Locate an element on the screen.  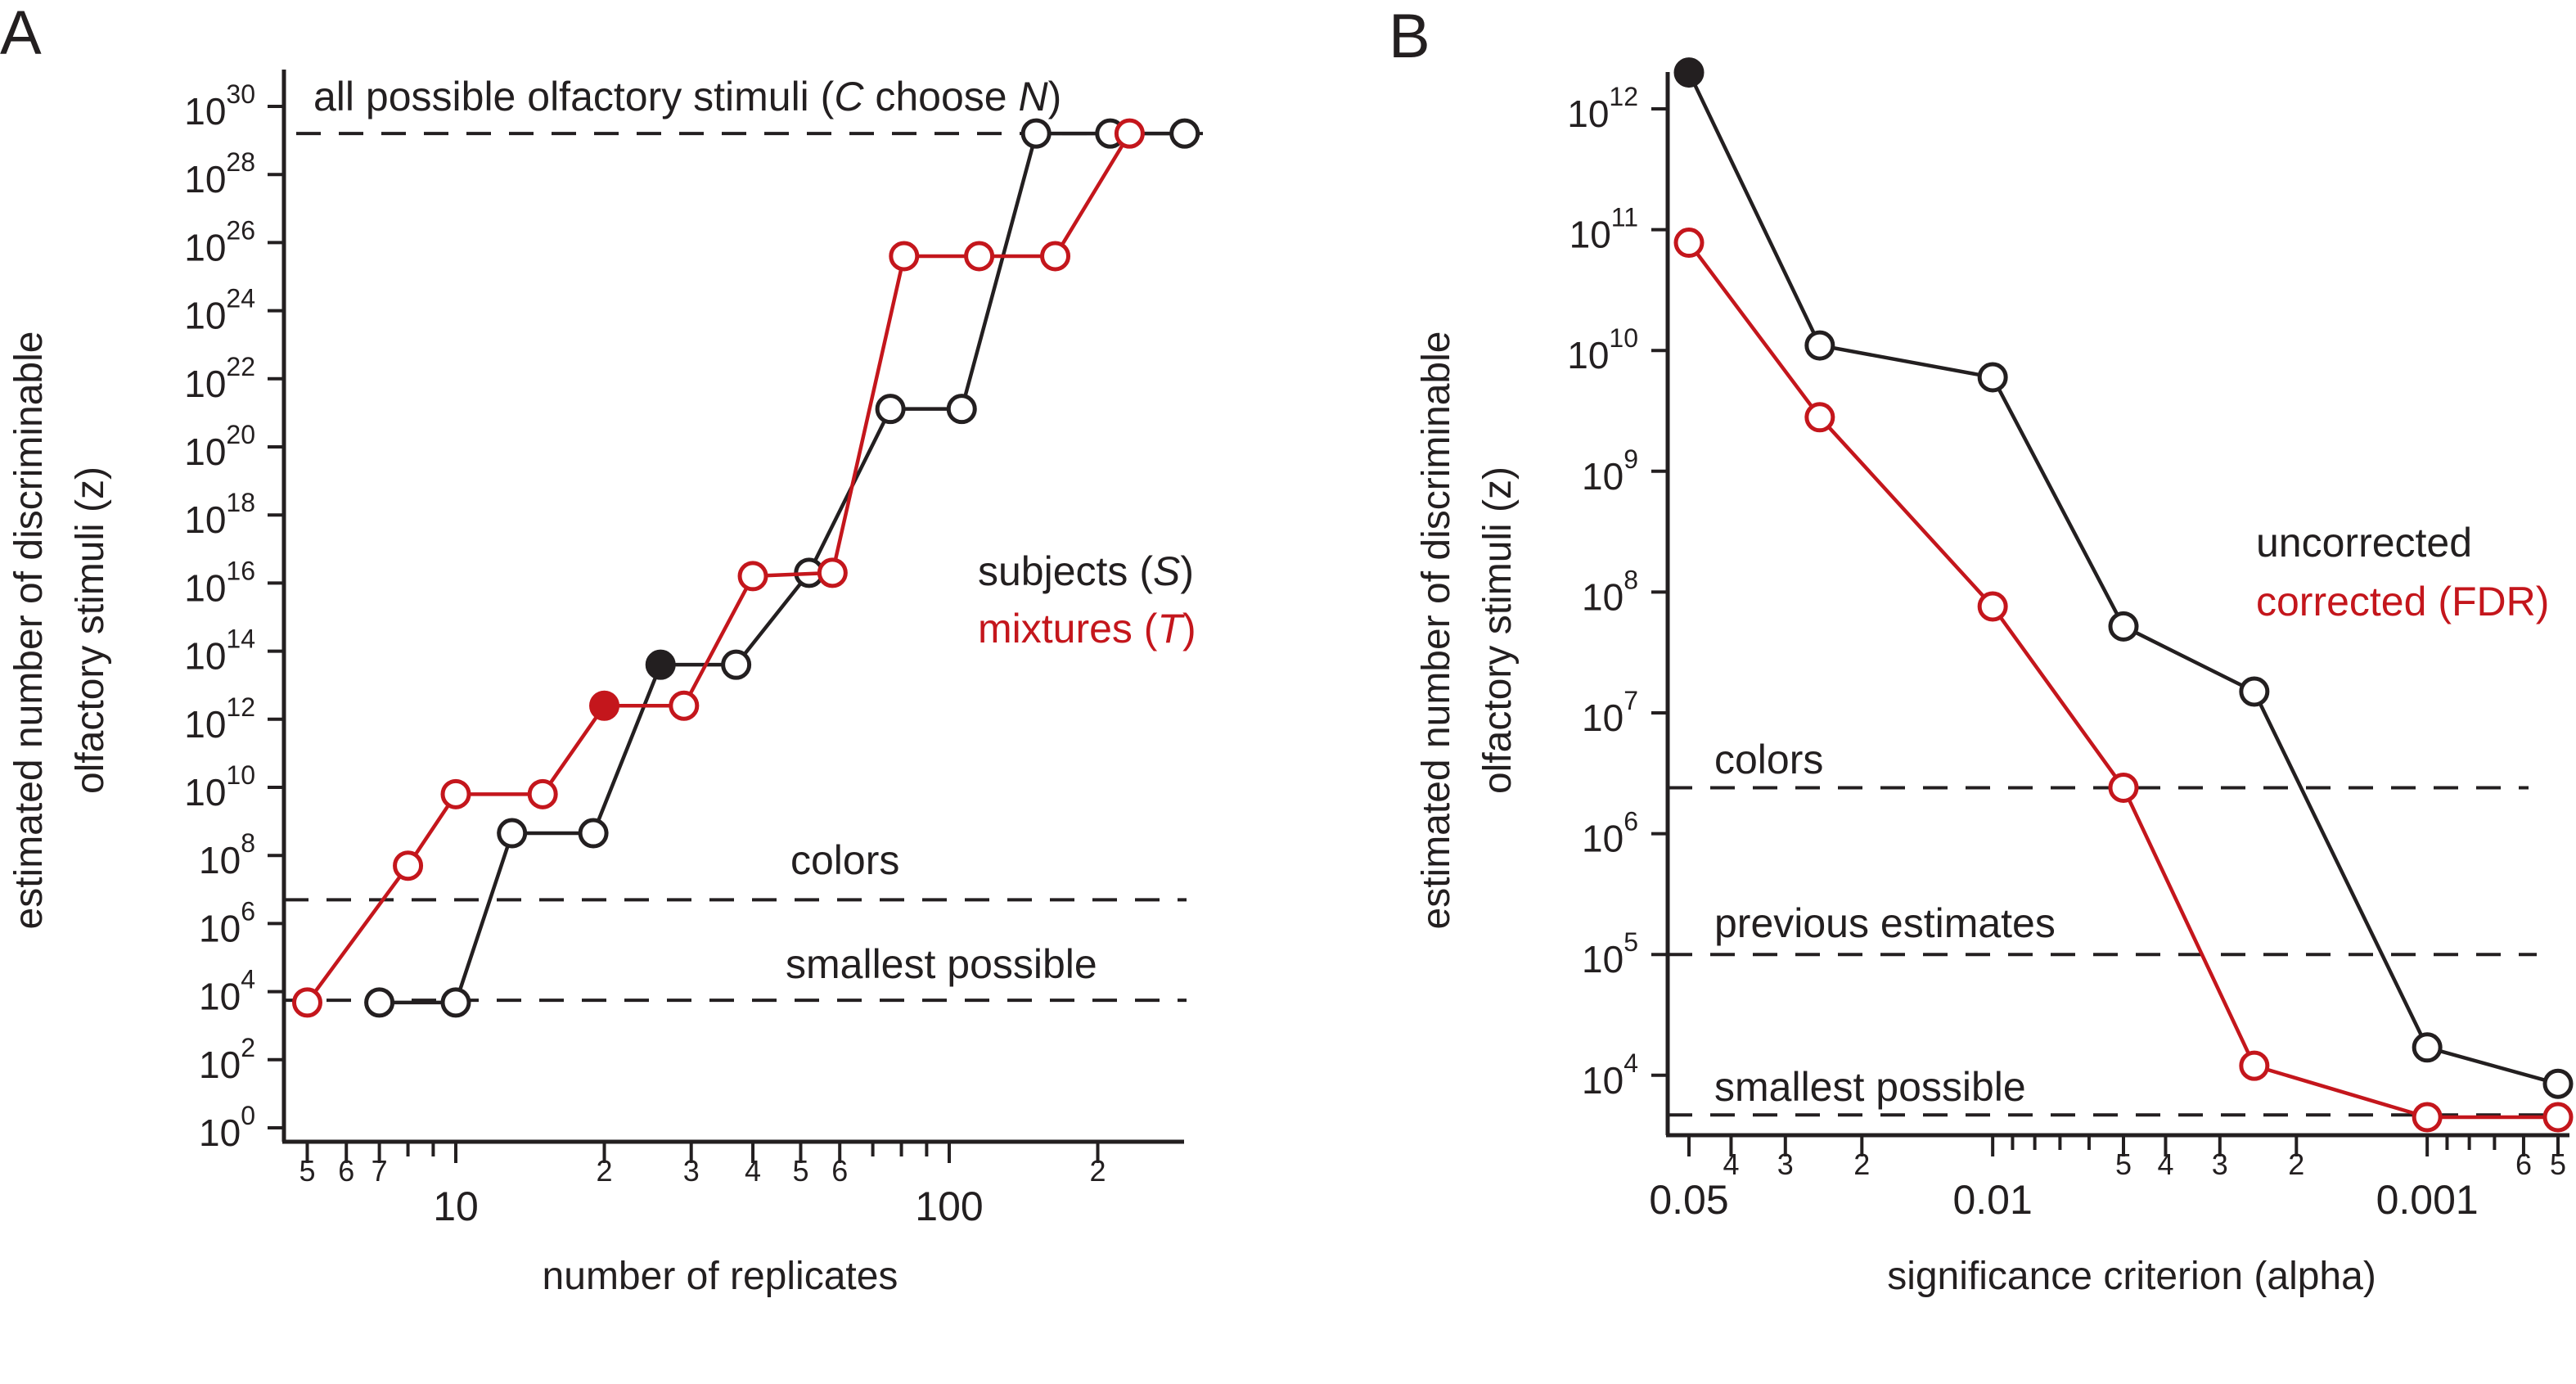
x-tick-label: 100 is located at coordinates (949, 1206).